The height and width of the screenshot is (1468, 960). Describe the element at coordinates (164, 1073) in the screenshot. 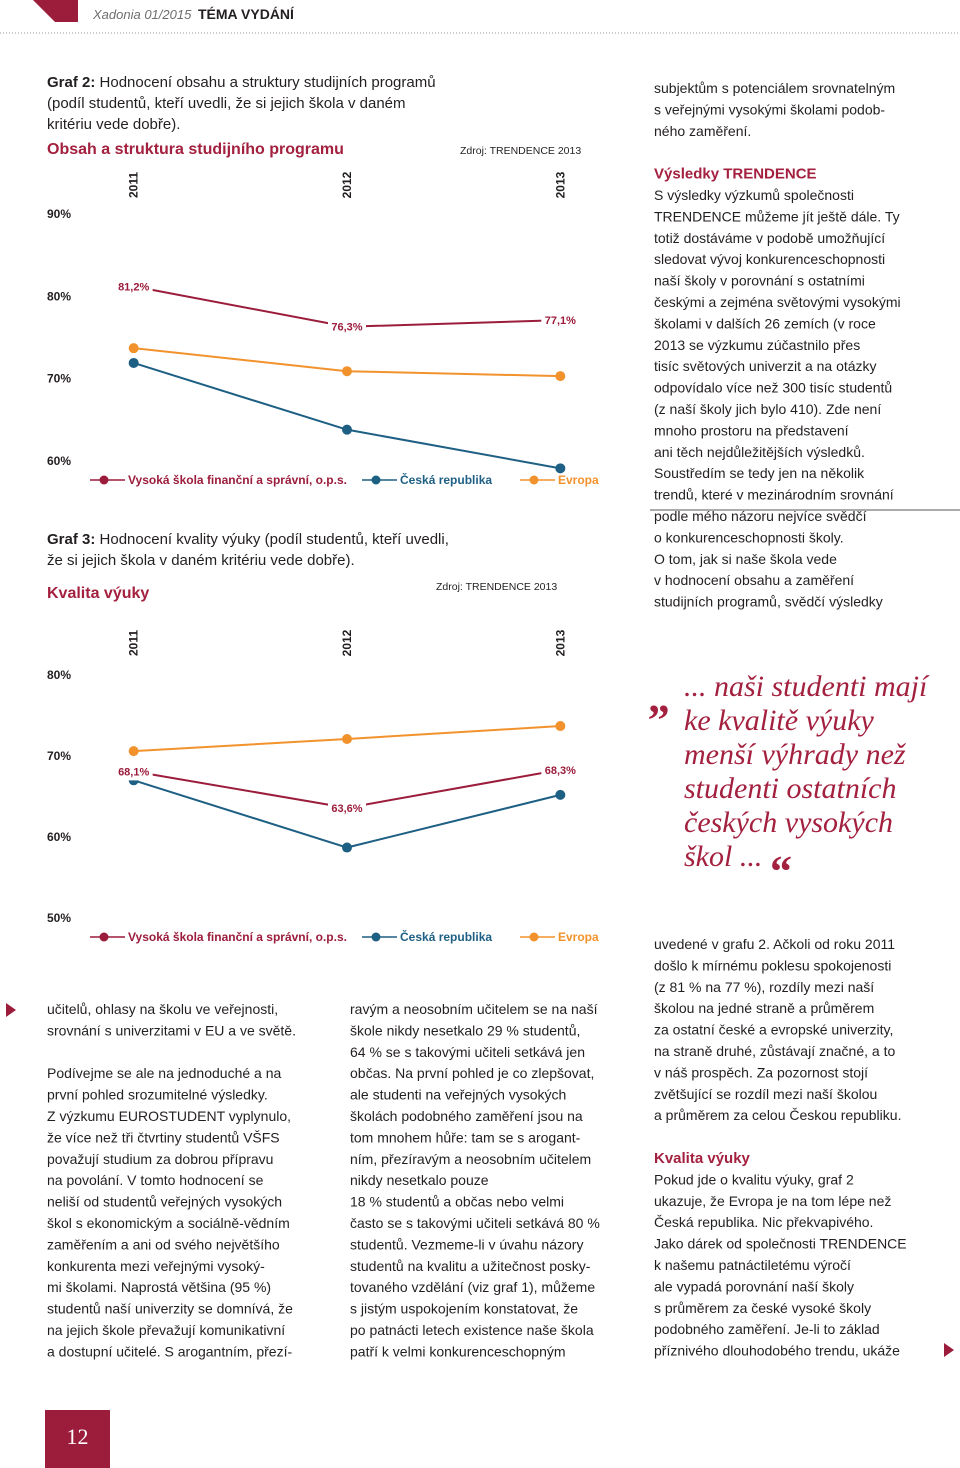

I see `text-line: Podívejme se ale na jednoduché a na` at that location.